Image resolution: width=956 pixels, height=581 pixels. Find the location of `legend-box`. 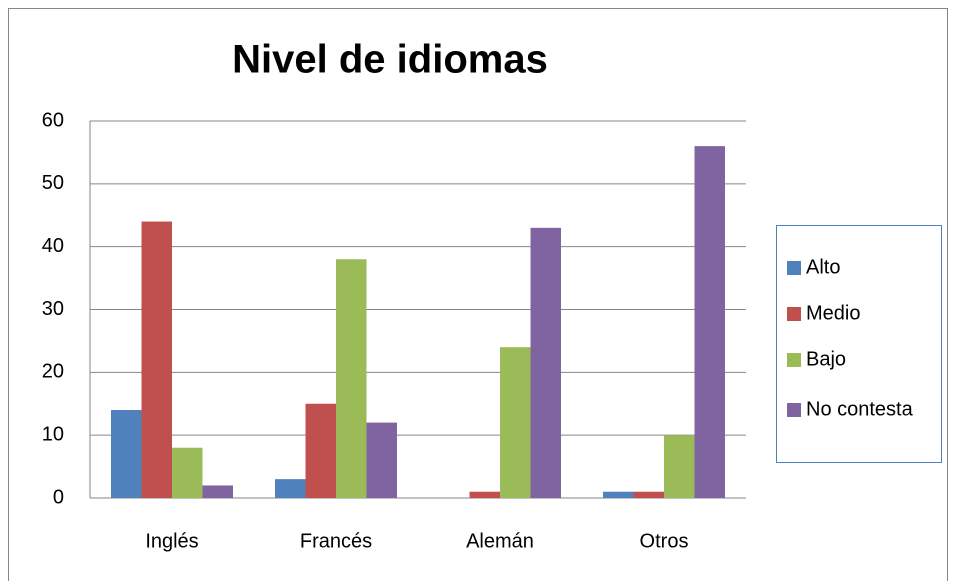

legend-box is located at coordinates (859, 344).